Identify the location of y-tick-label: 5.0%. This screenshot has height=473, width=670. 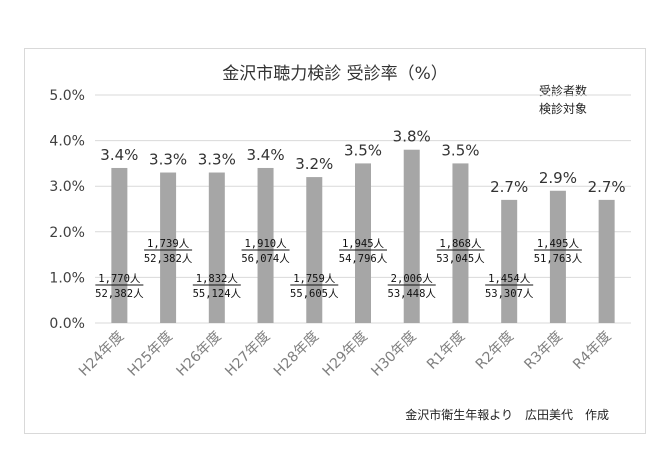
(67, 96).